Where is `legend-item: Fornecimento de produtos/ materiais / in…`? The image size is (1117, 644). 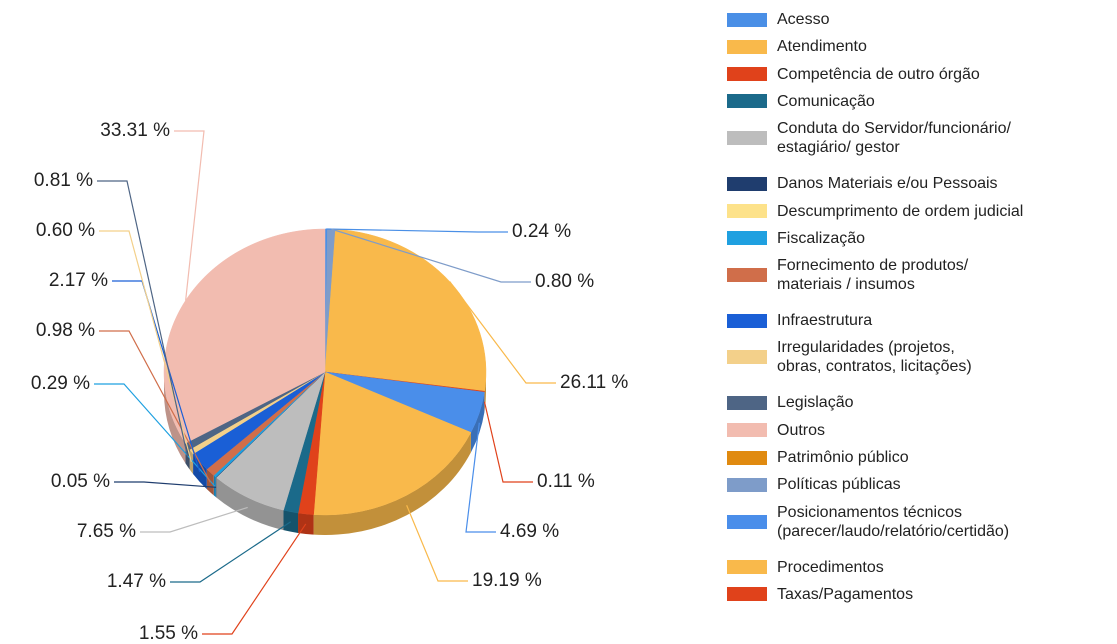 legend-item: Fornecimento de produtos/ materiais / in… is located at coordinates (847, 275).